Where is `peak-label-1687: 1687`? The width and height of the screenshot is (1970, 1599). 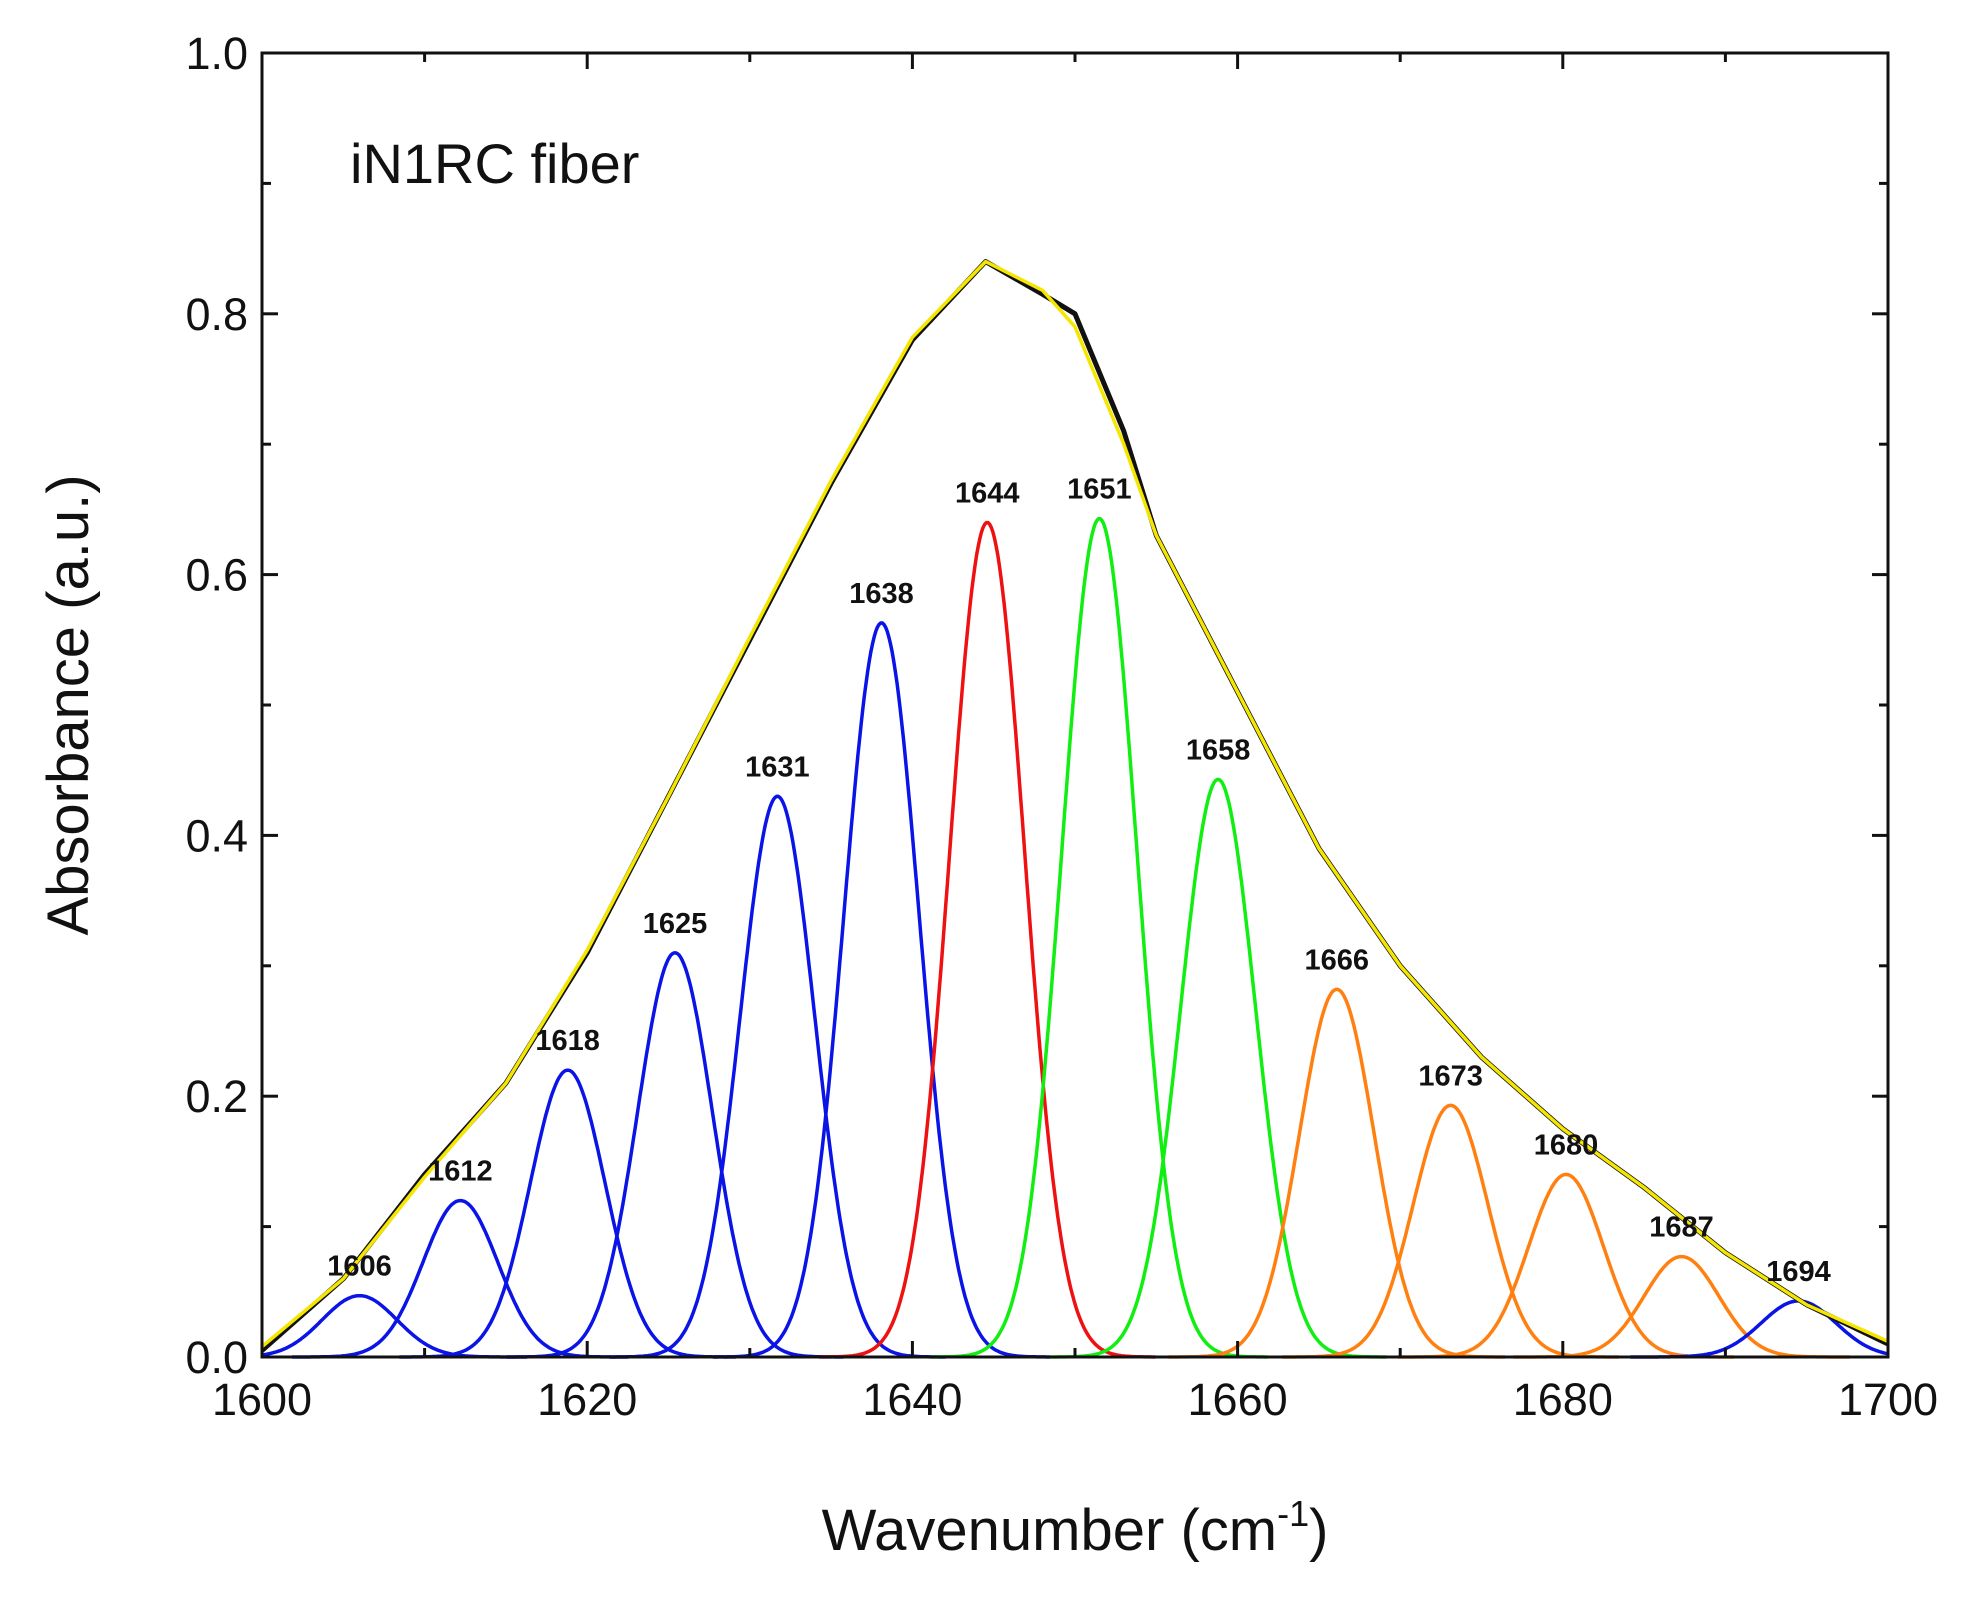 peak-label-1687: 1687 is located at coordinates (1681, 1228).